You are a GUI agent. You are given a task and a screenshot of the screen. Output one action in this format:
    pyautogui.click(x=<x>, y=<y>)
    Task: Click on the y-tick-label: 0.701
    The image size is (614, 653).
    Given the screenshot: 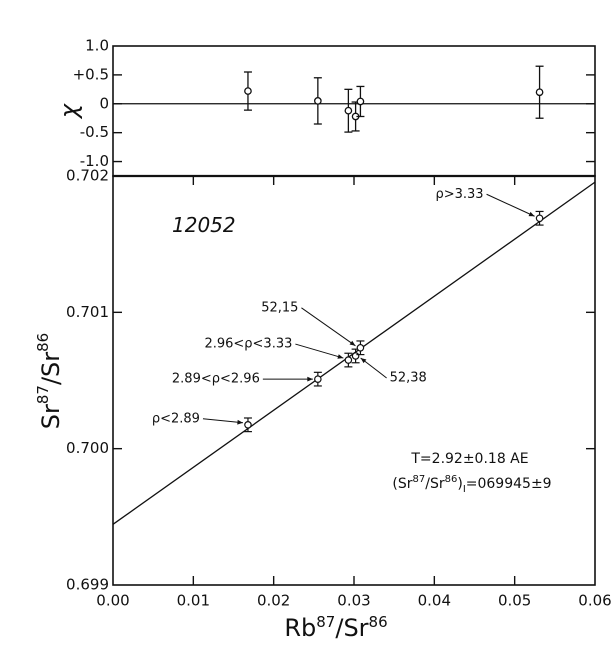 What is the action you would take?
    pyautogui.click(x=87, y=312)
    